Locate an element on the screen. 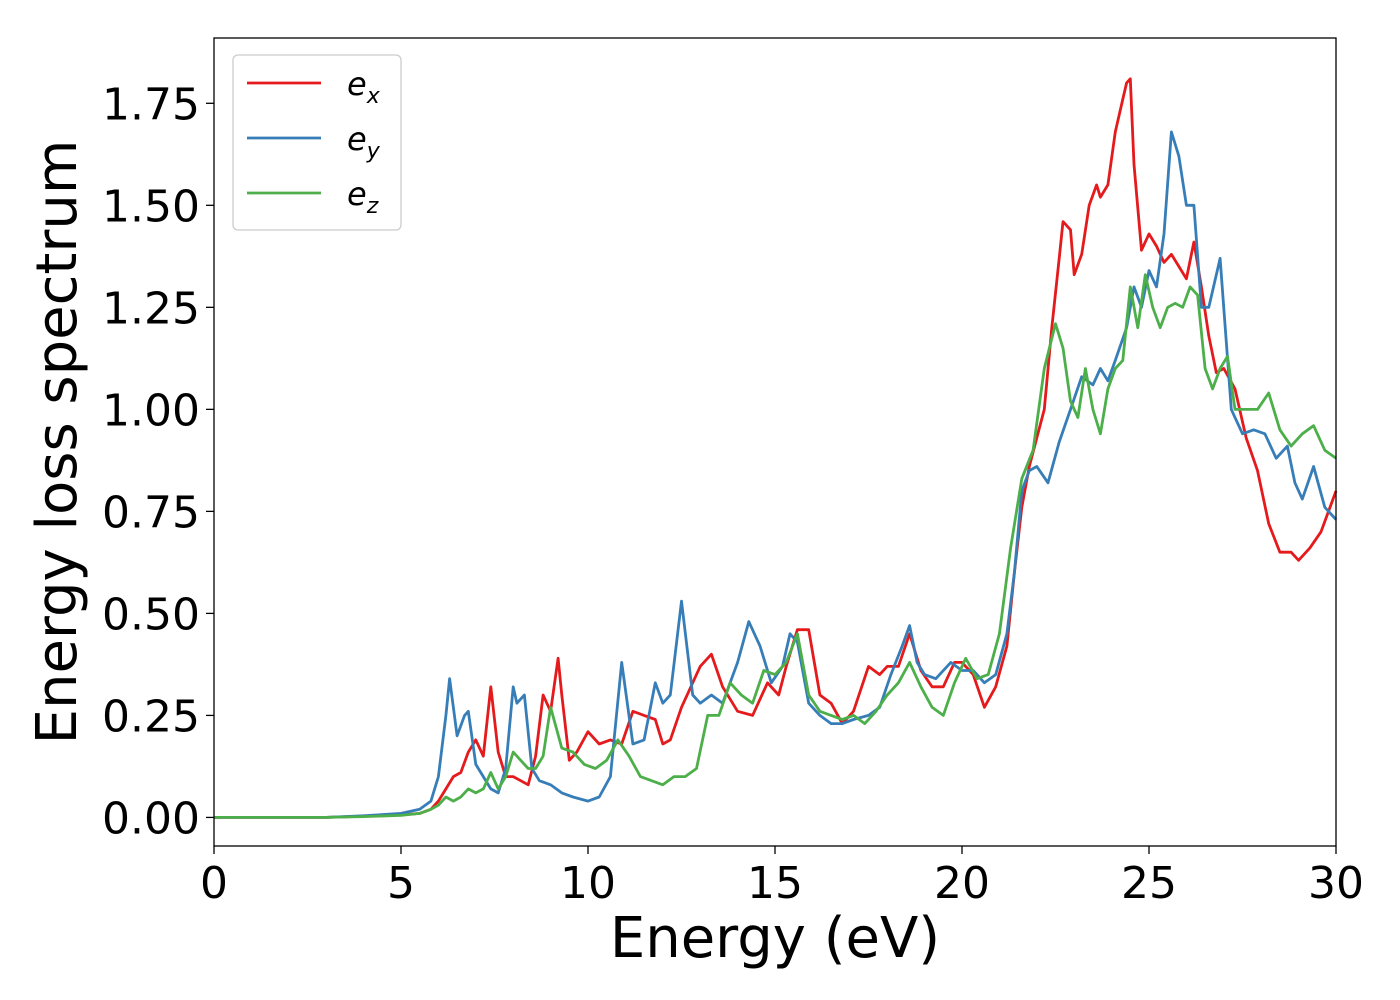  y-tick-label: 0.00 is located at coordinates (151, 818).